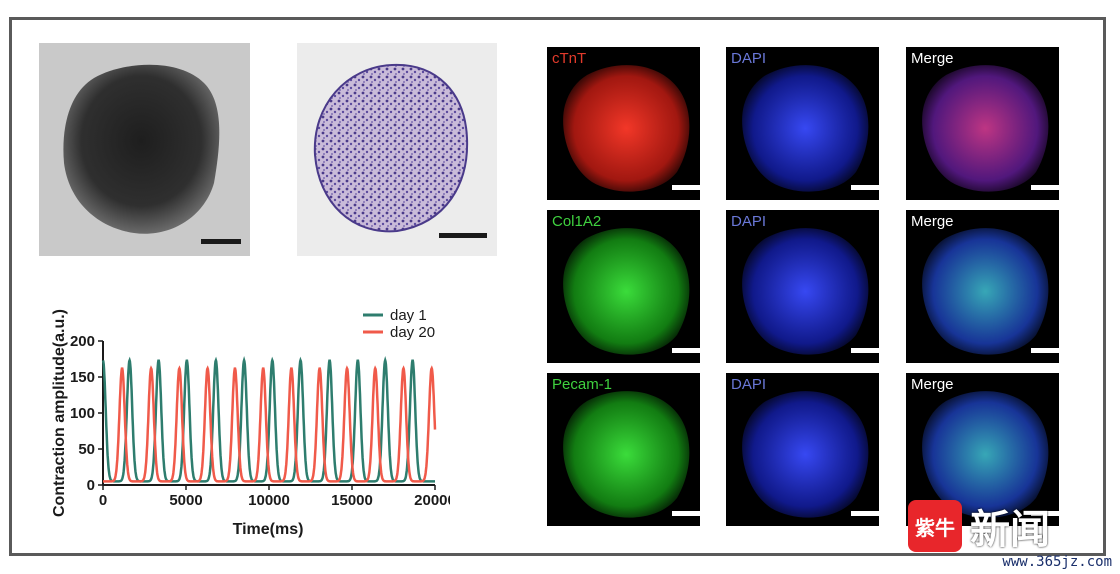 This screenshot has width=1120, height=574. Describe the element at coordinates (82, 341) in the screenshot. I see `y-tick-label: 200` at that location.